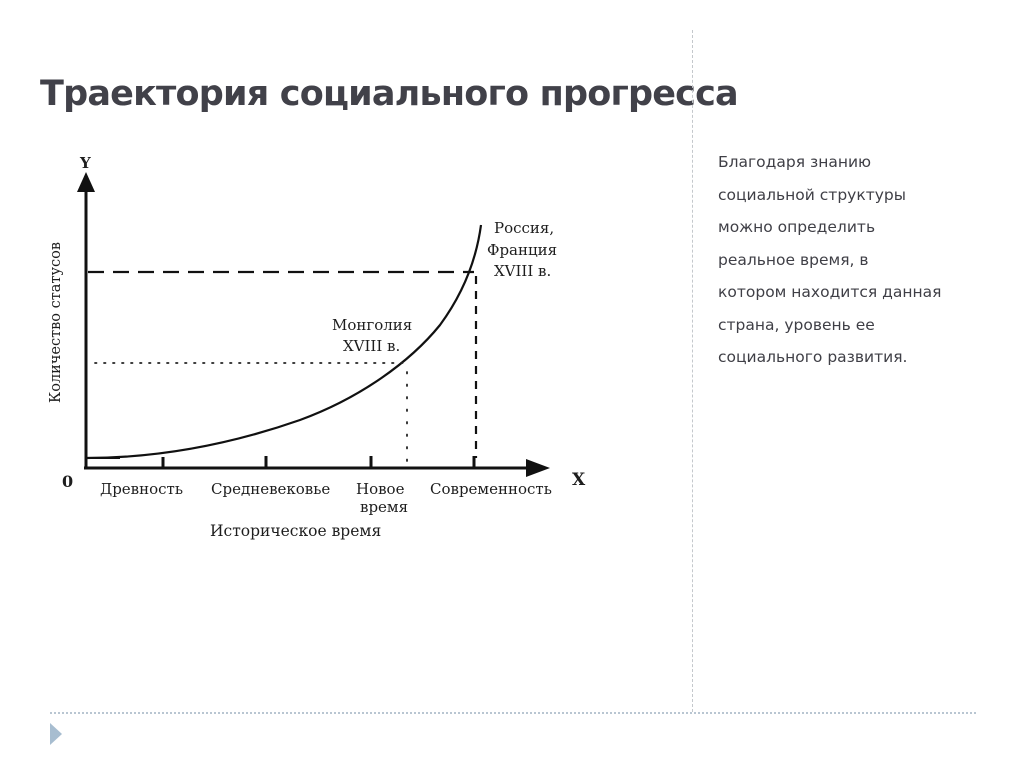  What do you see at coordinates (295, 531) in the screenshot?
I see `x-axis-label: Историческое время` at bounding box center [295, 531].